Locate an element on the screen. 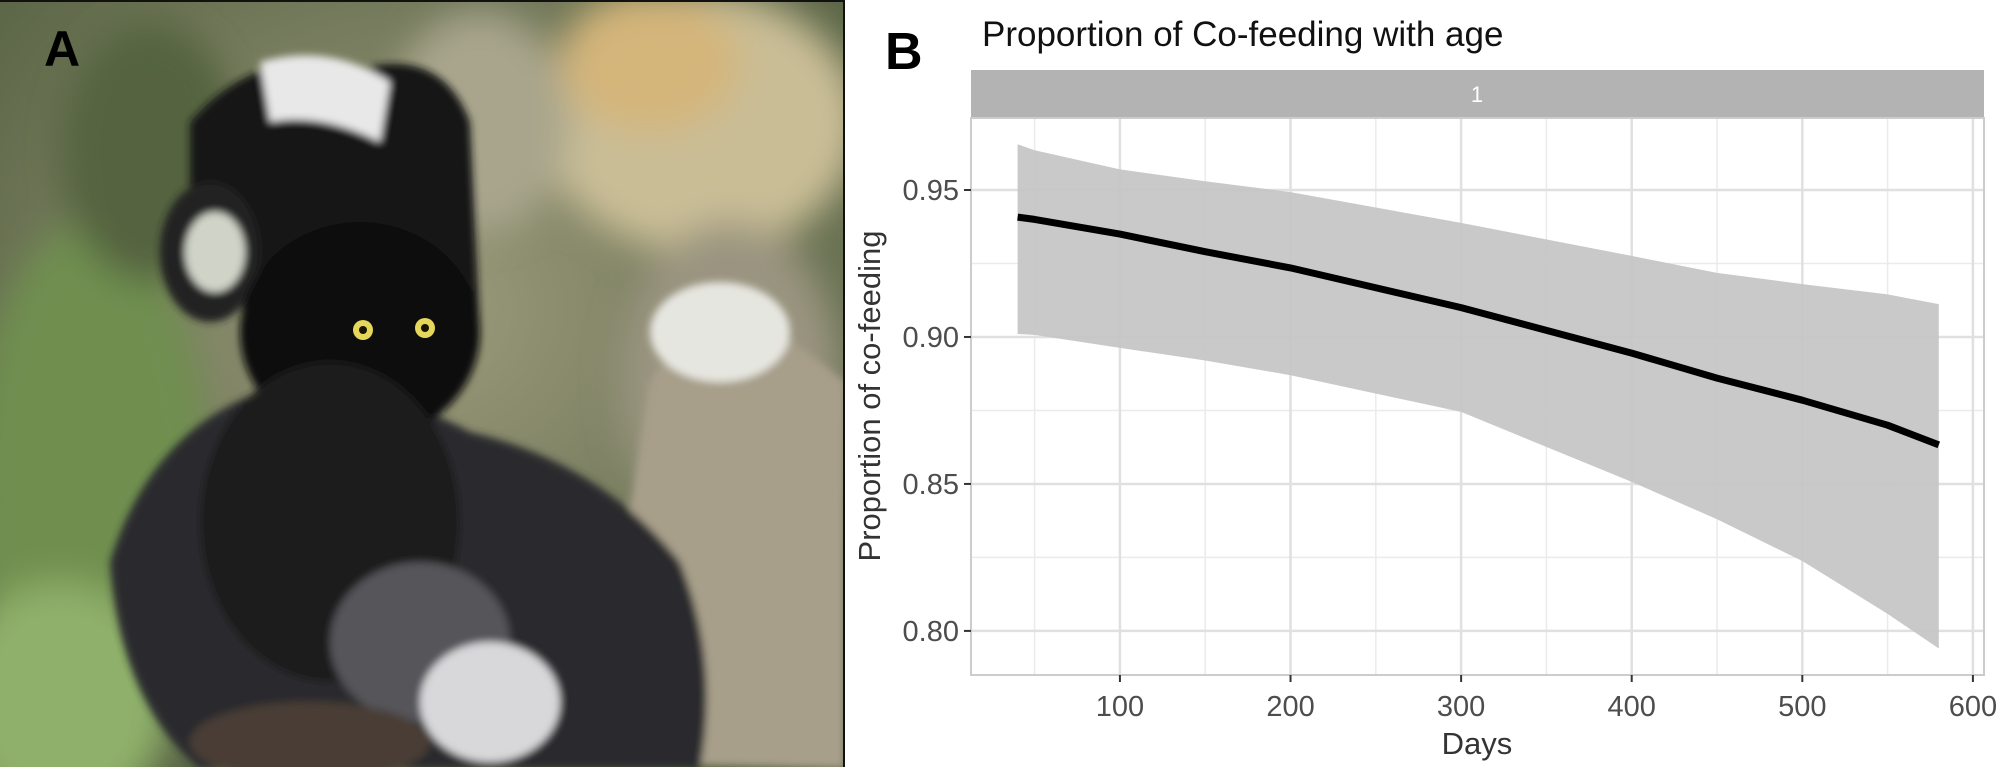 This screenshot has width=2000, height=767. x-tick-label: 300 is located at coordinates (1461, 707).